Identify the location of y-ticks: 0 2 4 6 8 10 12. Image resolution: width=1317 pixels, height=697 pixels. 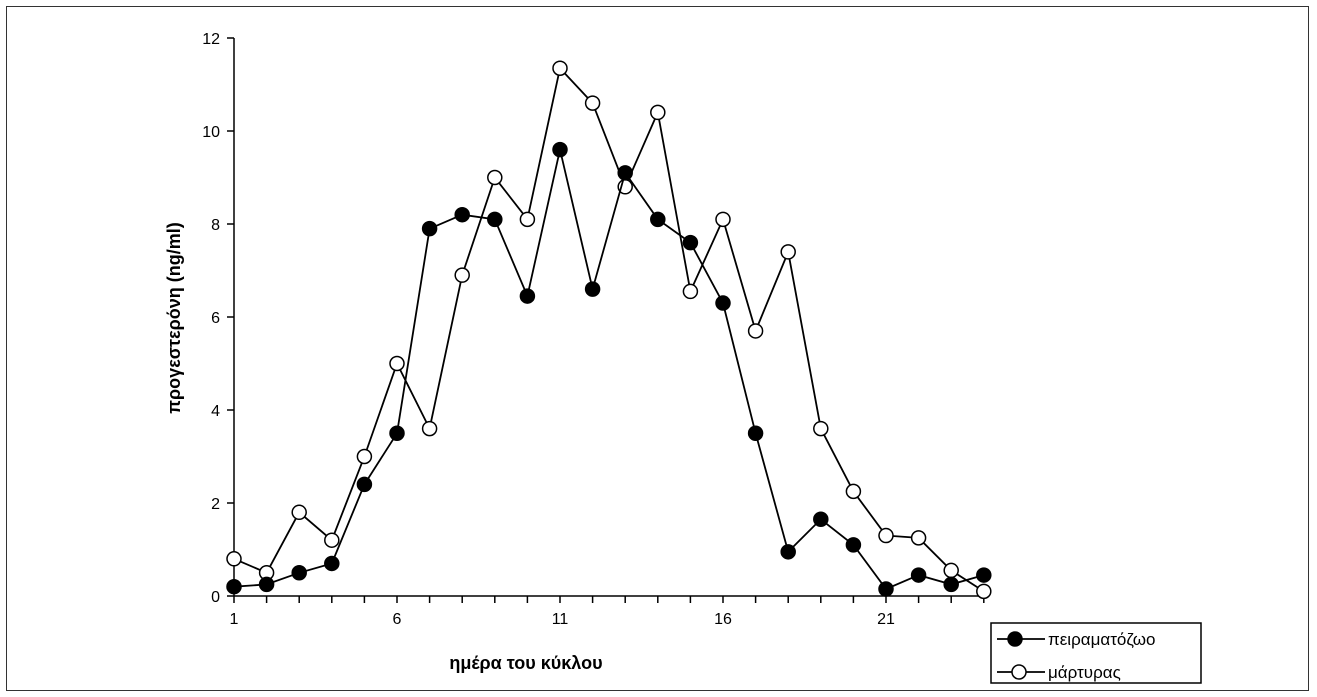
(218, 318).